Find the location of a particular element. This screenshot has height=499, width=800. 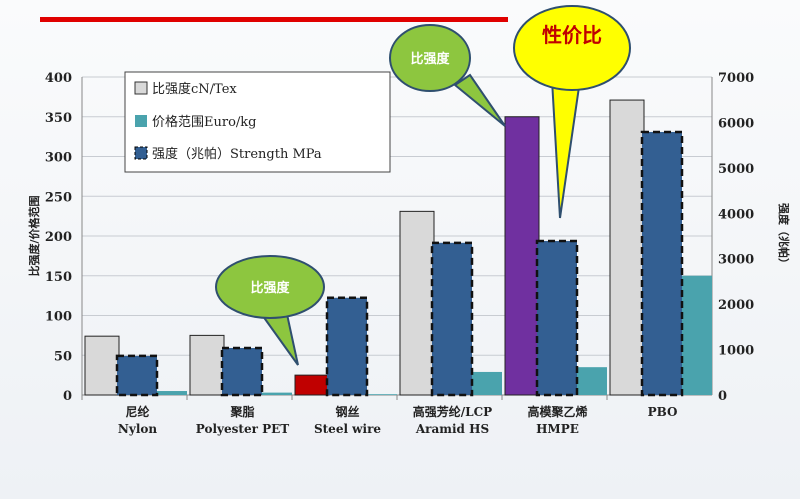

x-tick-label: Nylon is located at coordinates (138, 429).